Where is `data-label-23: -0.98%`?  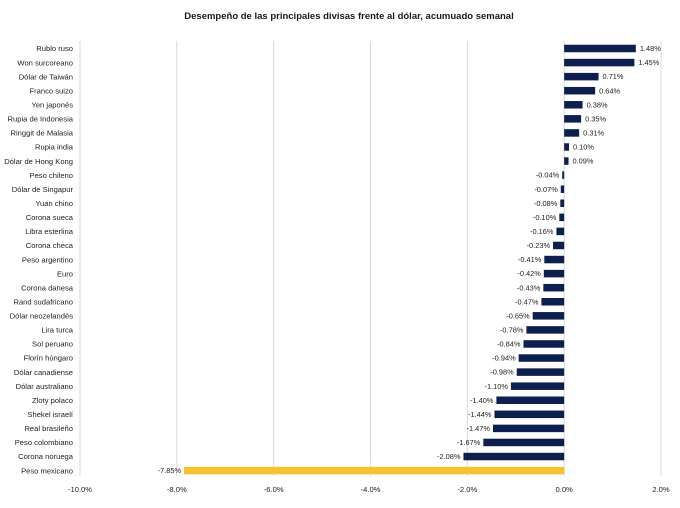
data-label-23: -0.98% is located at coordinates (502, 372).